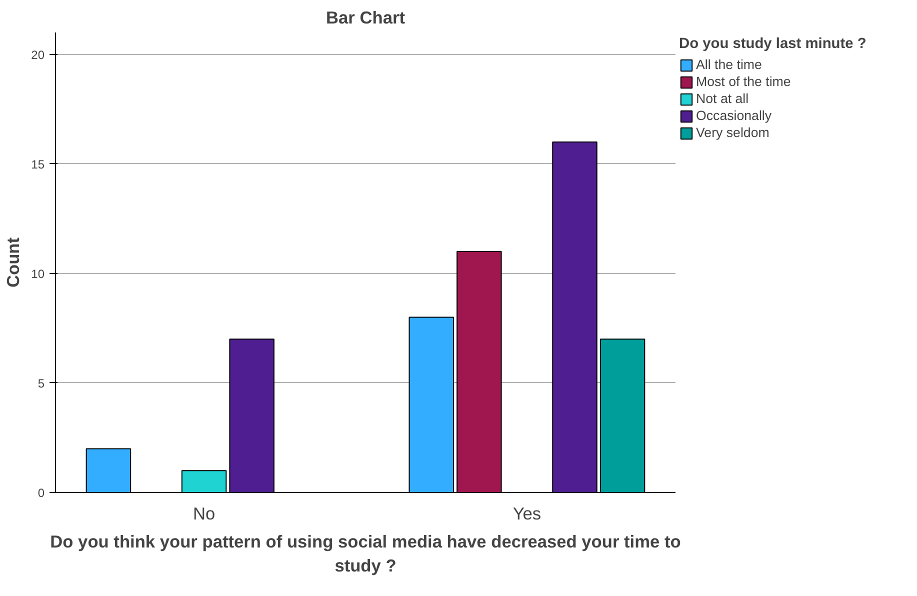 The image size is (917, 596). I want to click on x-axis-title: Do you think your pattern of using social media have decreased your time to study ?, so click(365, 554).